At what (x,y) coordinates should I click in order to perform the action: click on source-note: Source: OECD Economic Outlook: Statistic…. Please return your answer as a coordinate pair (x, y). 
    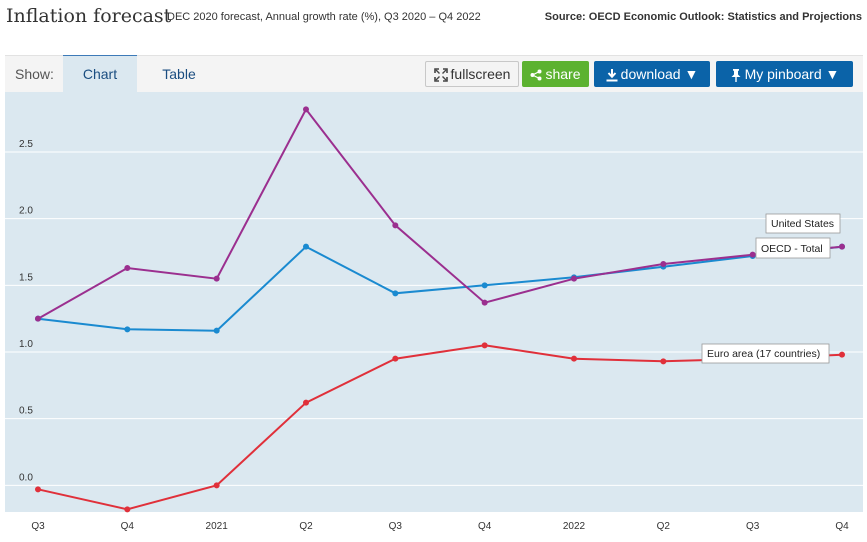
    Looking at the image, I should click on (703, 17).